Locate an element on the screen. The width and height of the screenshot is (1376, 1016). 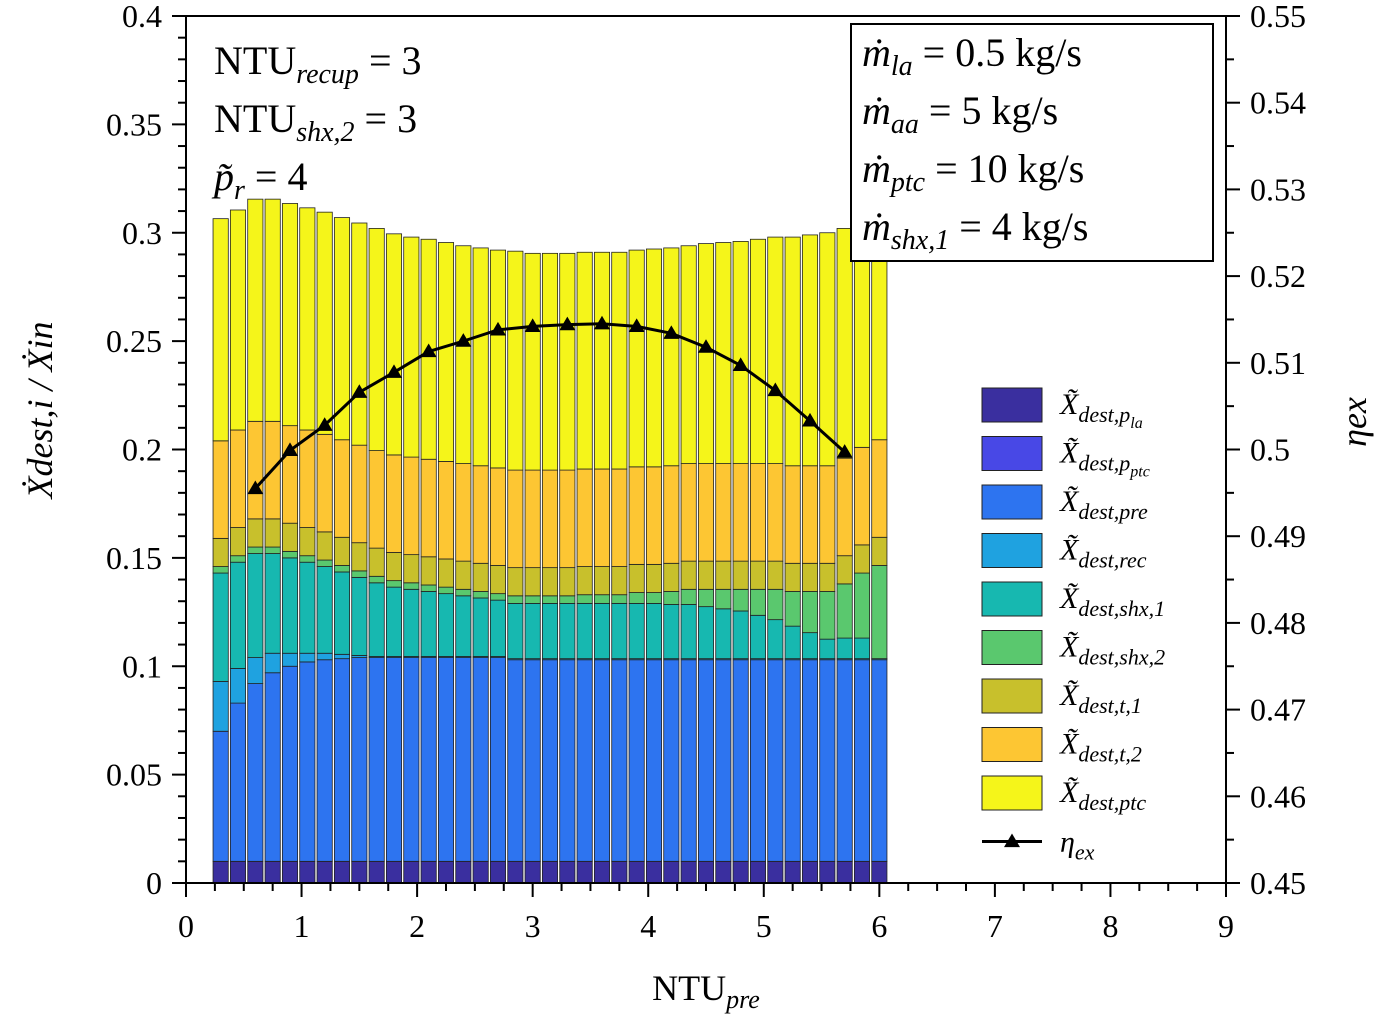
box-annotation-3-value: = 4 kg/s is located at coordinates (1018, 226).